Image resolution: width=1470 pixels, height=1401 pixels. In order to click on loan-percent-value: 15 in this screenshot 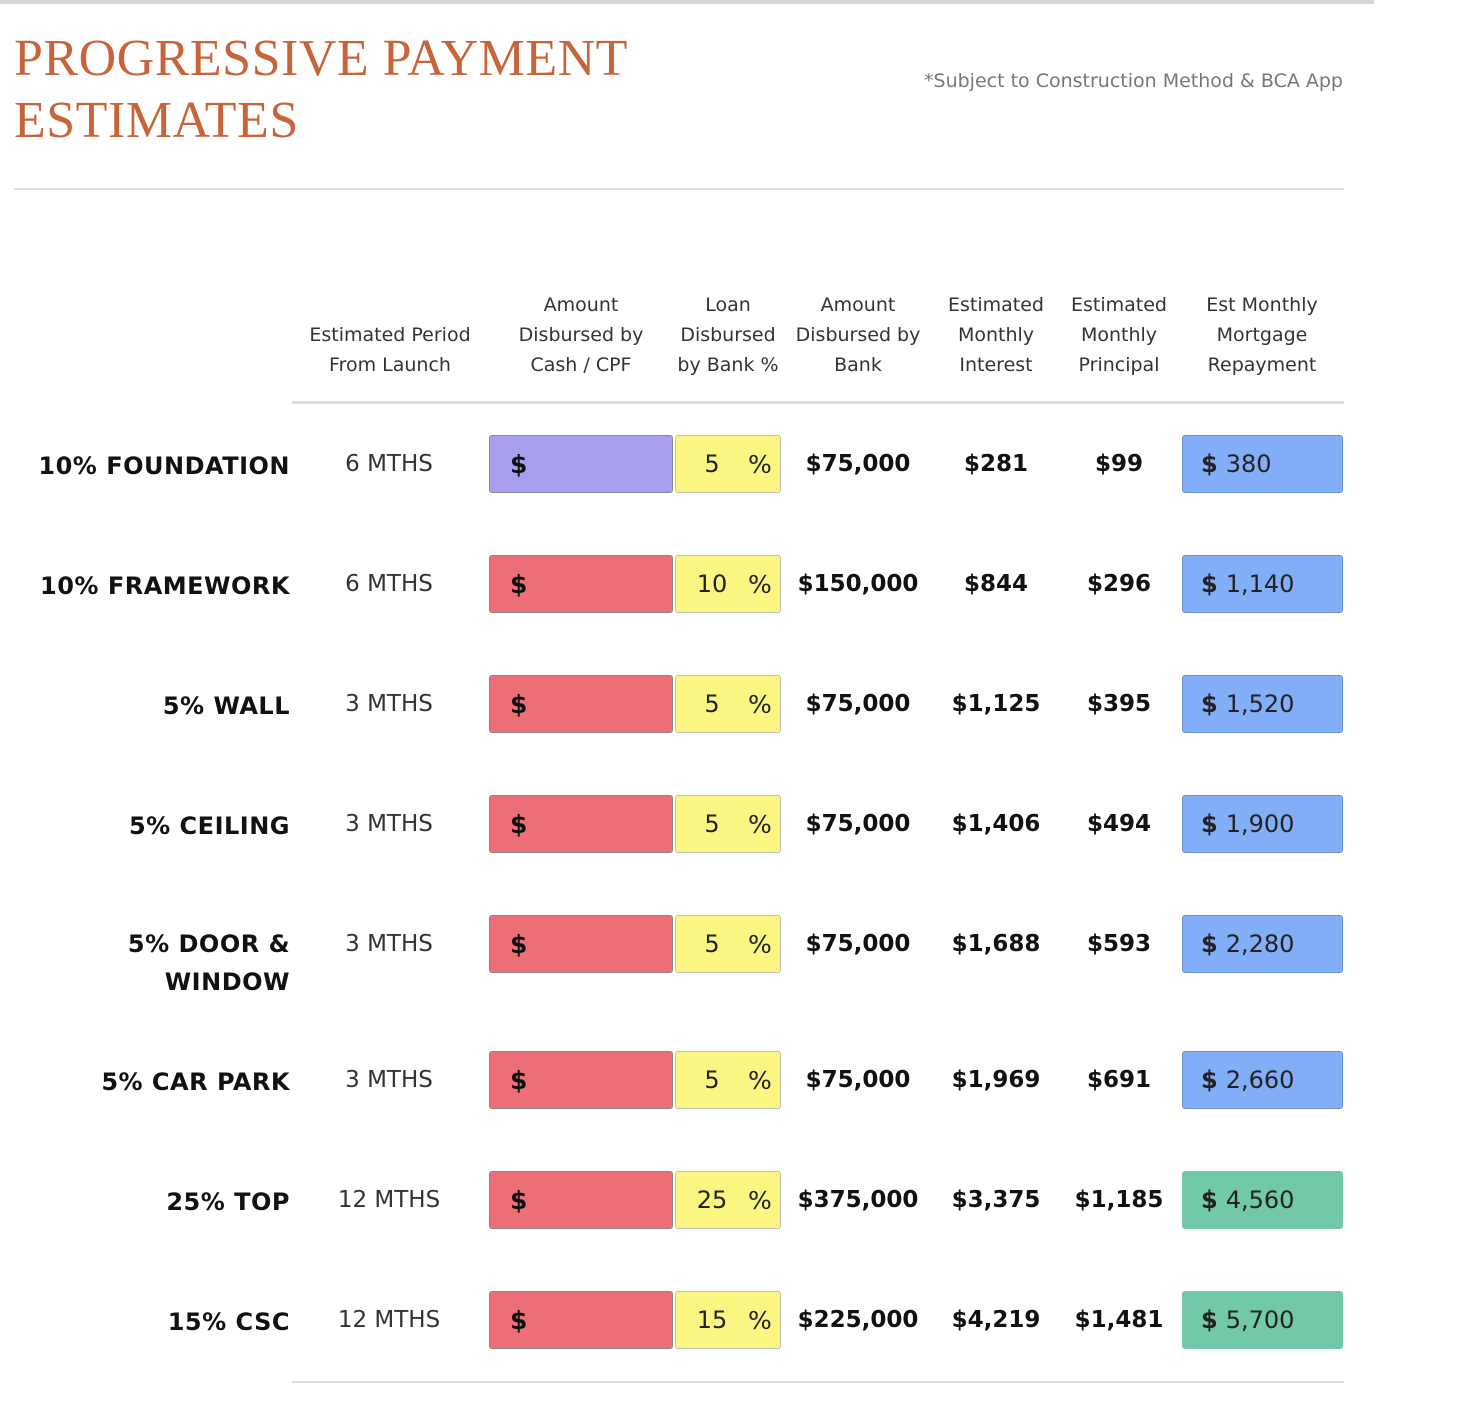, I will do `click(712, 1320)`.